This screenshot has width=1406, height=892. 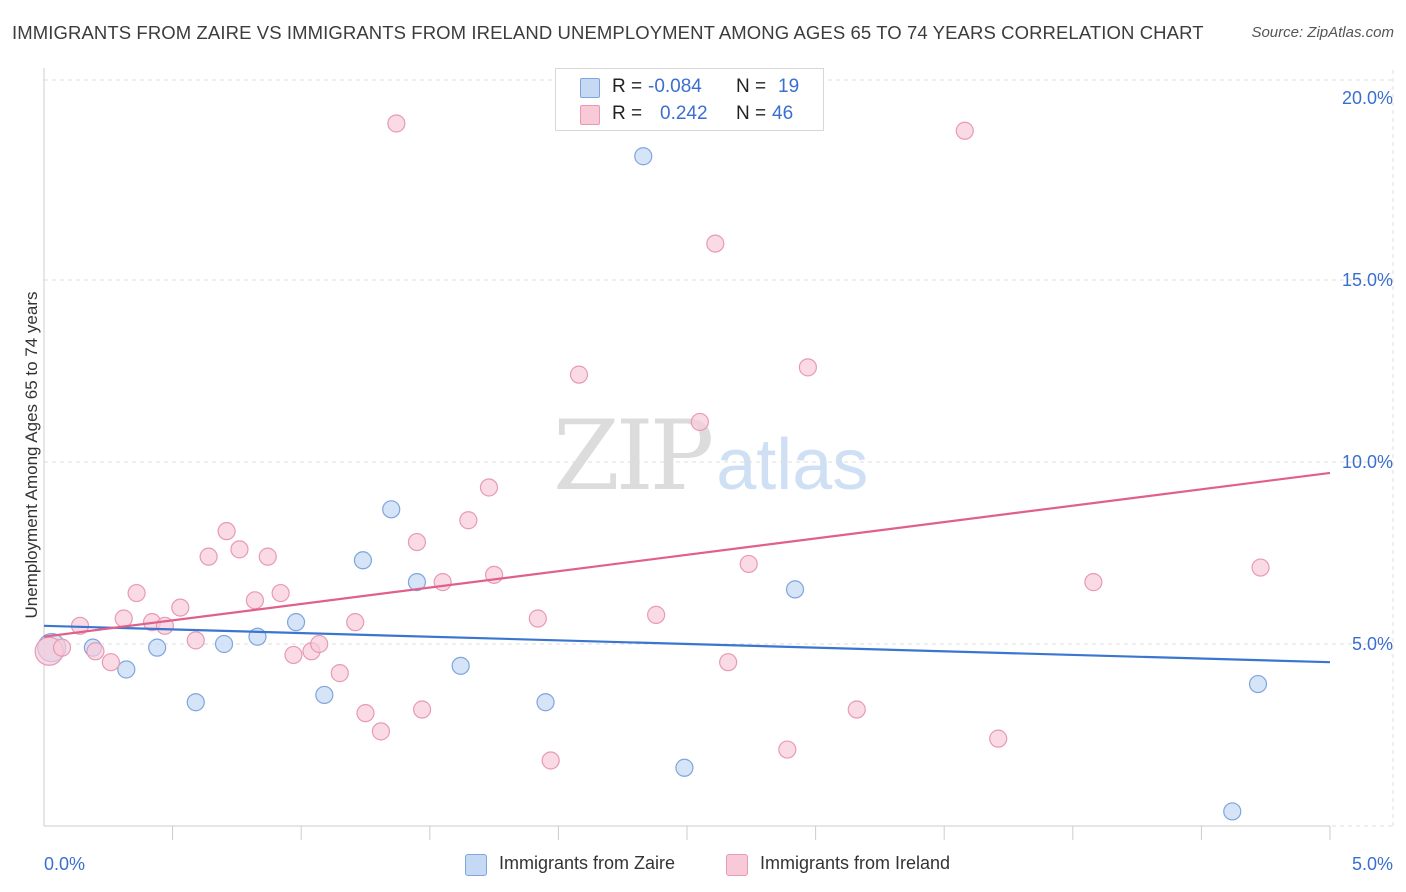 What do you see at coordinates (476, 865) in the screenshot?
I see `zaire-legend-swatch` at bounding box center [476, 865].